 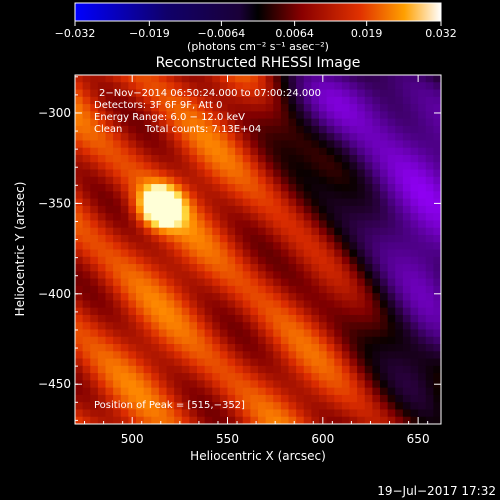 What do you see at coordinates (322, 439) in the screenshot?
I see `x-tick-label: 600` at bounding box center [322, 439].